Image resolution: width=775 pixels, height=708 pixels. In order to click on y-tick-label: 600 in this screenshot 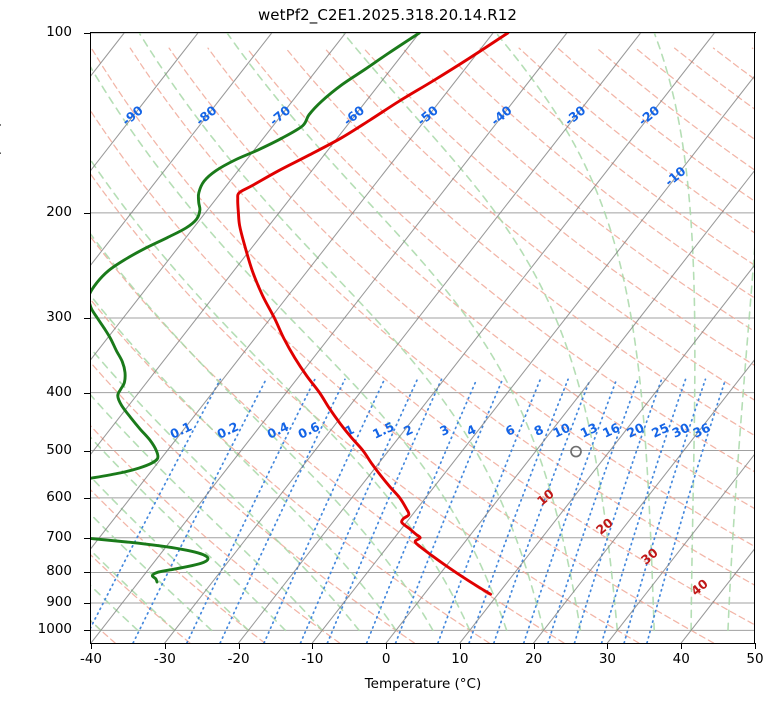, I will do `click(59, 496)`.